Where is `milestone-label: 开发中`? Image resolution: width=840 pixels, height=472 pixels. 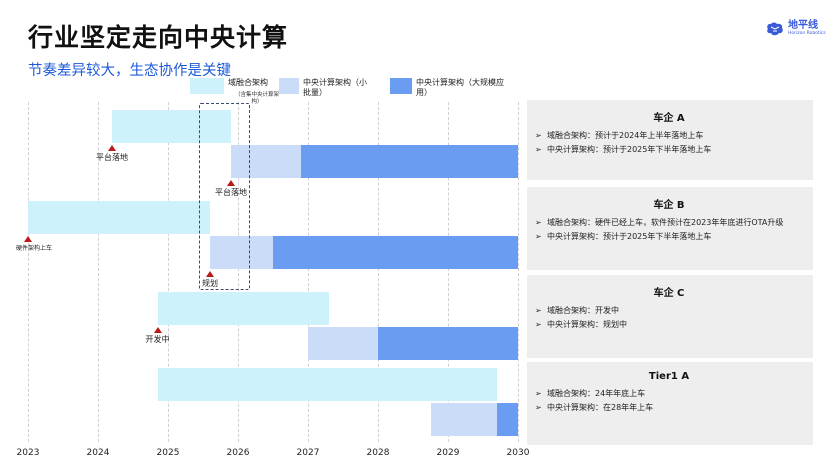
milestone-label: 开发中 is located at coordinates (157, 339).